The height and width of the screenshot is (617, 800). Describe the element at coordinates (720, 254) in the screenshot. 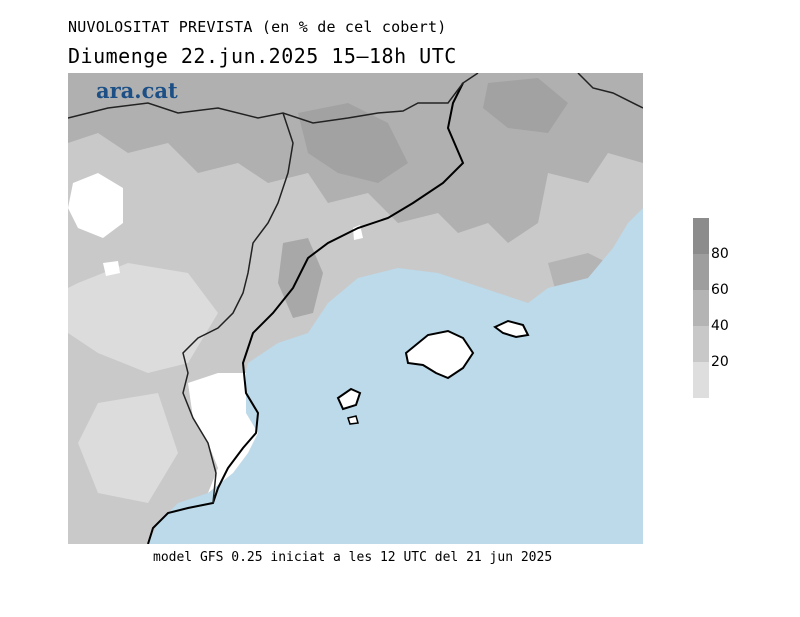

I see `legend-label-80: 80` at that location.